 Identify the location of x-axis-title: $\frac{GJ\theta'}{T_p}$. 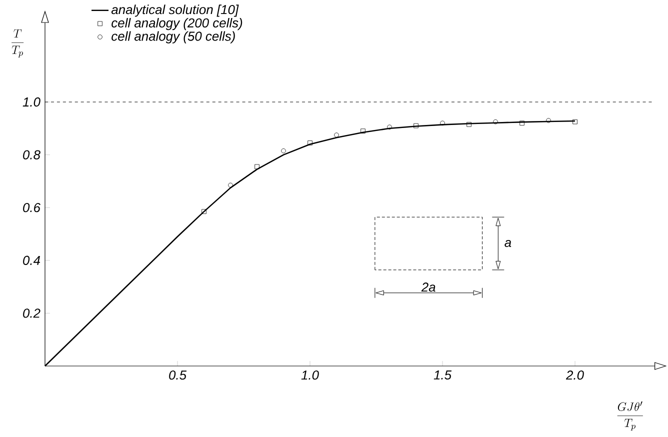
(630, 416).